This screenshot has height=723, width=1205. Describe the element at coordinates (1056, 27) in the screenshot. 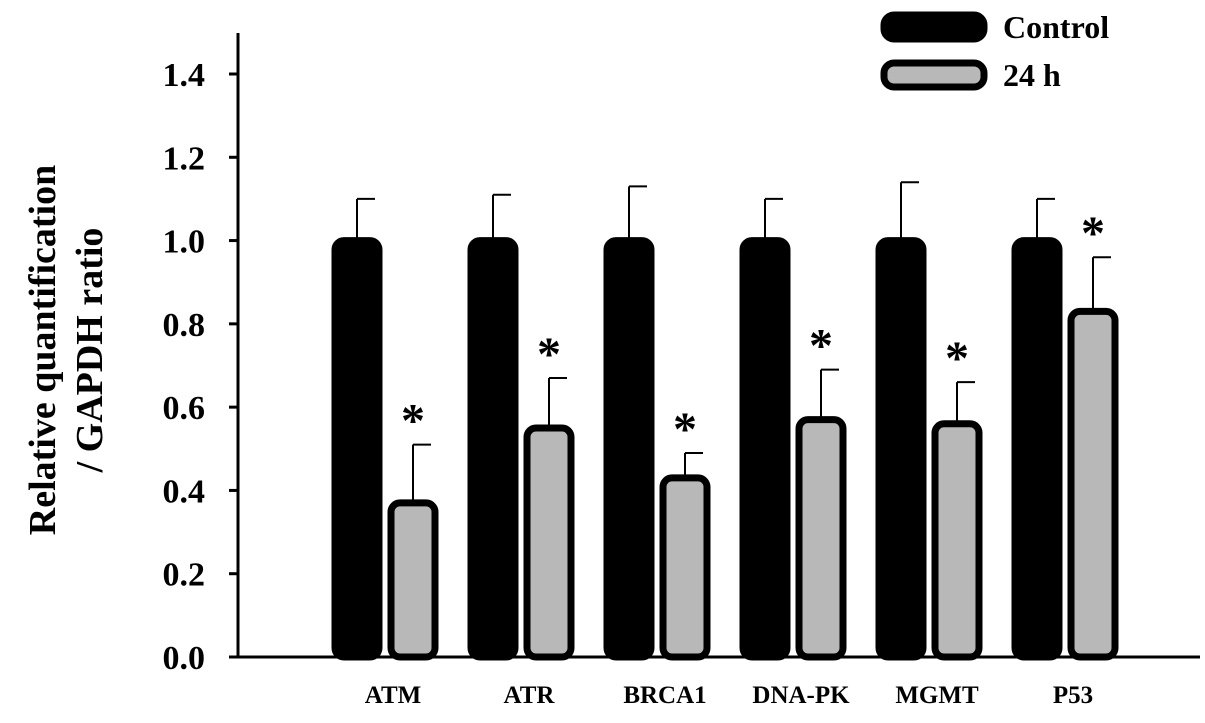

I see `legend-label: Control` at that location.